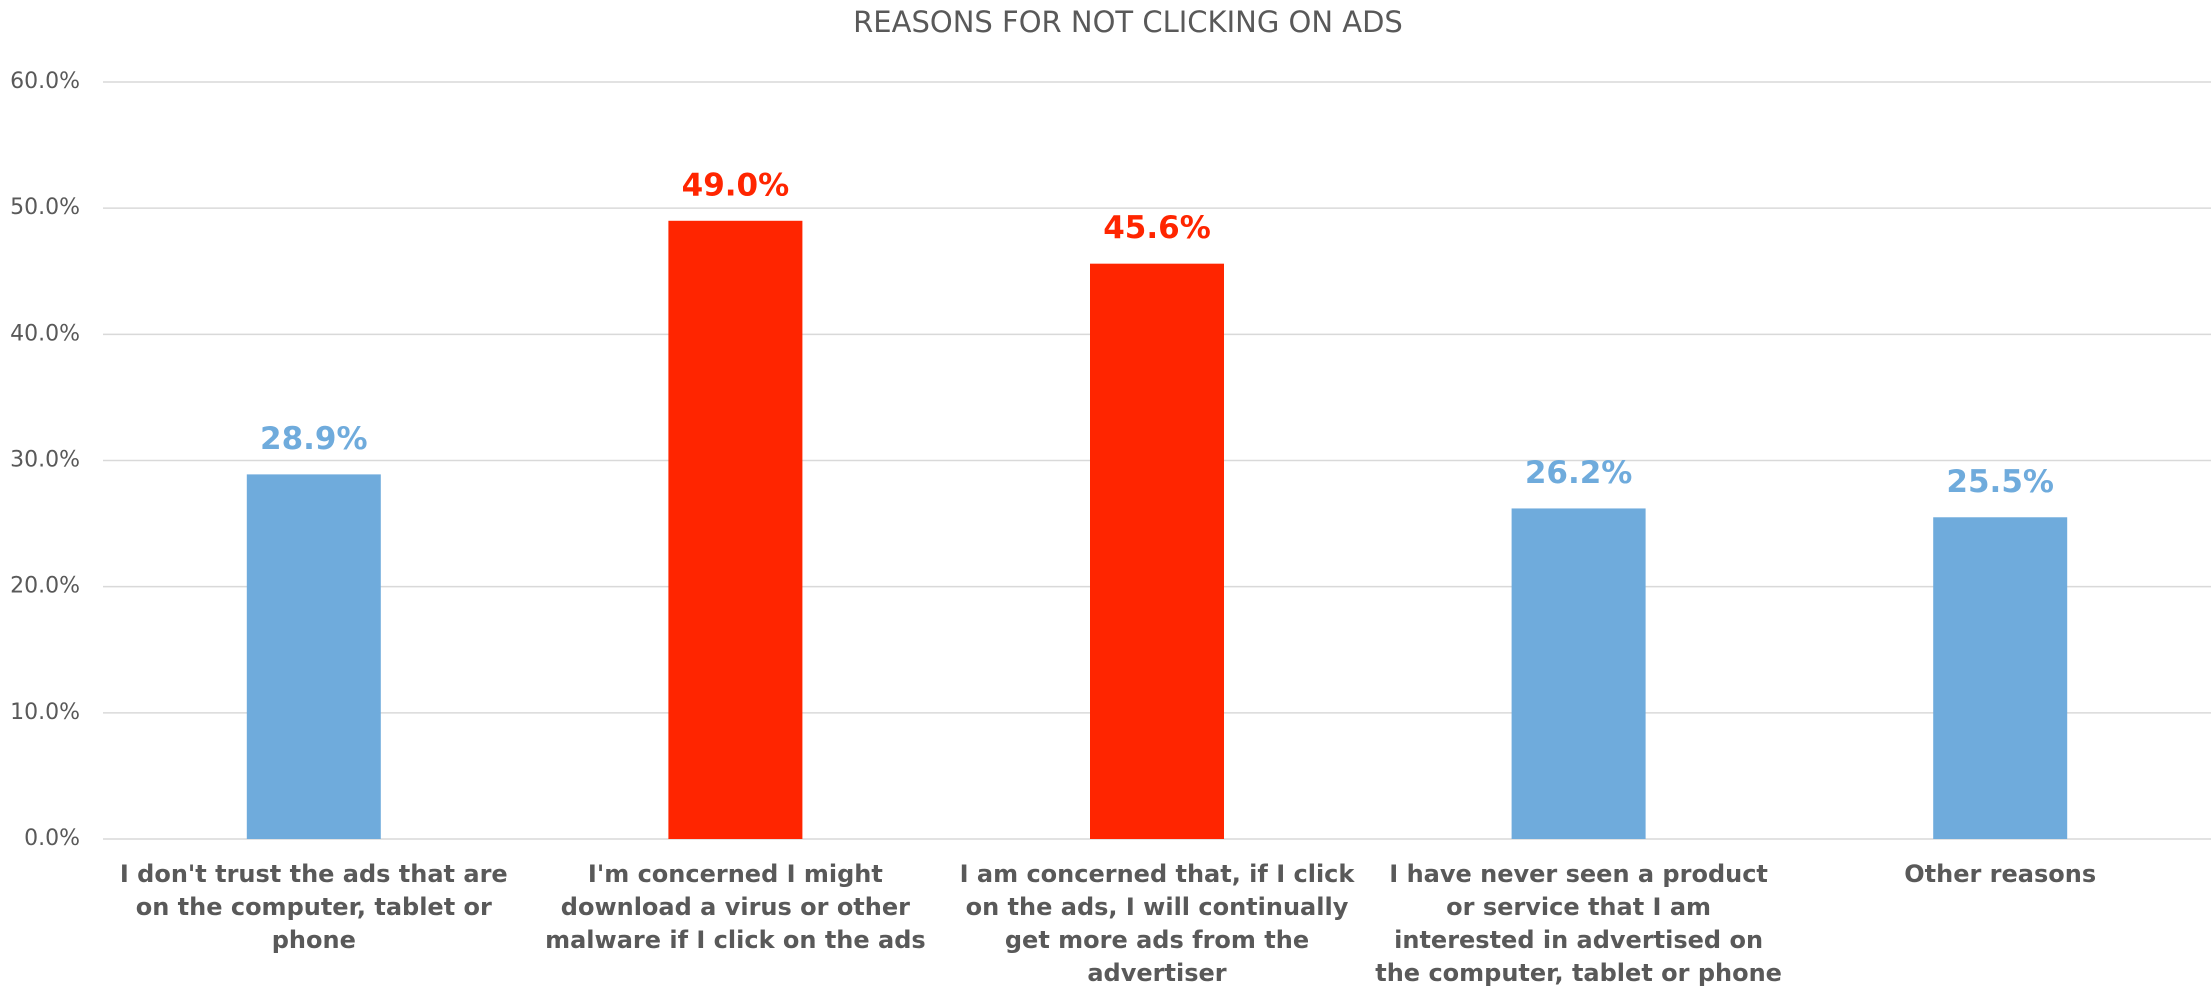 The width and height of the screenshot is (2211, 990). I want to click on value-label: 26.2%, so click(1579, 473).